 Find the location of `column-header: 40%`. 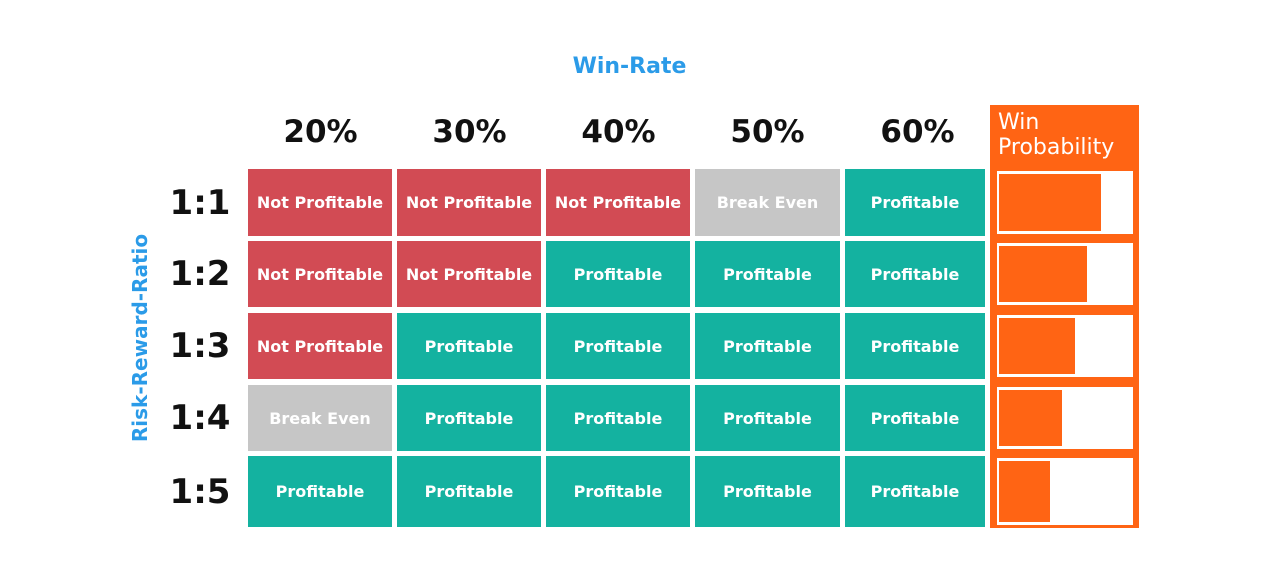

column-header: 40% is located at coordinates (618, 132).